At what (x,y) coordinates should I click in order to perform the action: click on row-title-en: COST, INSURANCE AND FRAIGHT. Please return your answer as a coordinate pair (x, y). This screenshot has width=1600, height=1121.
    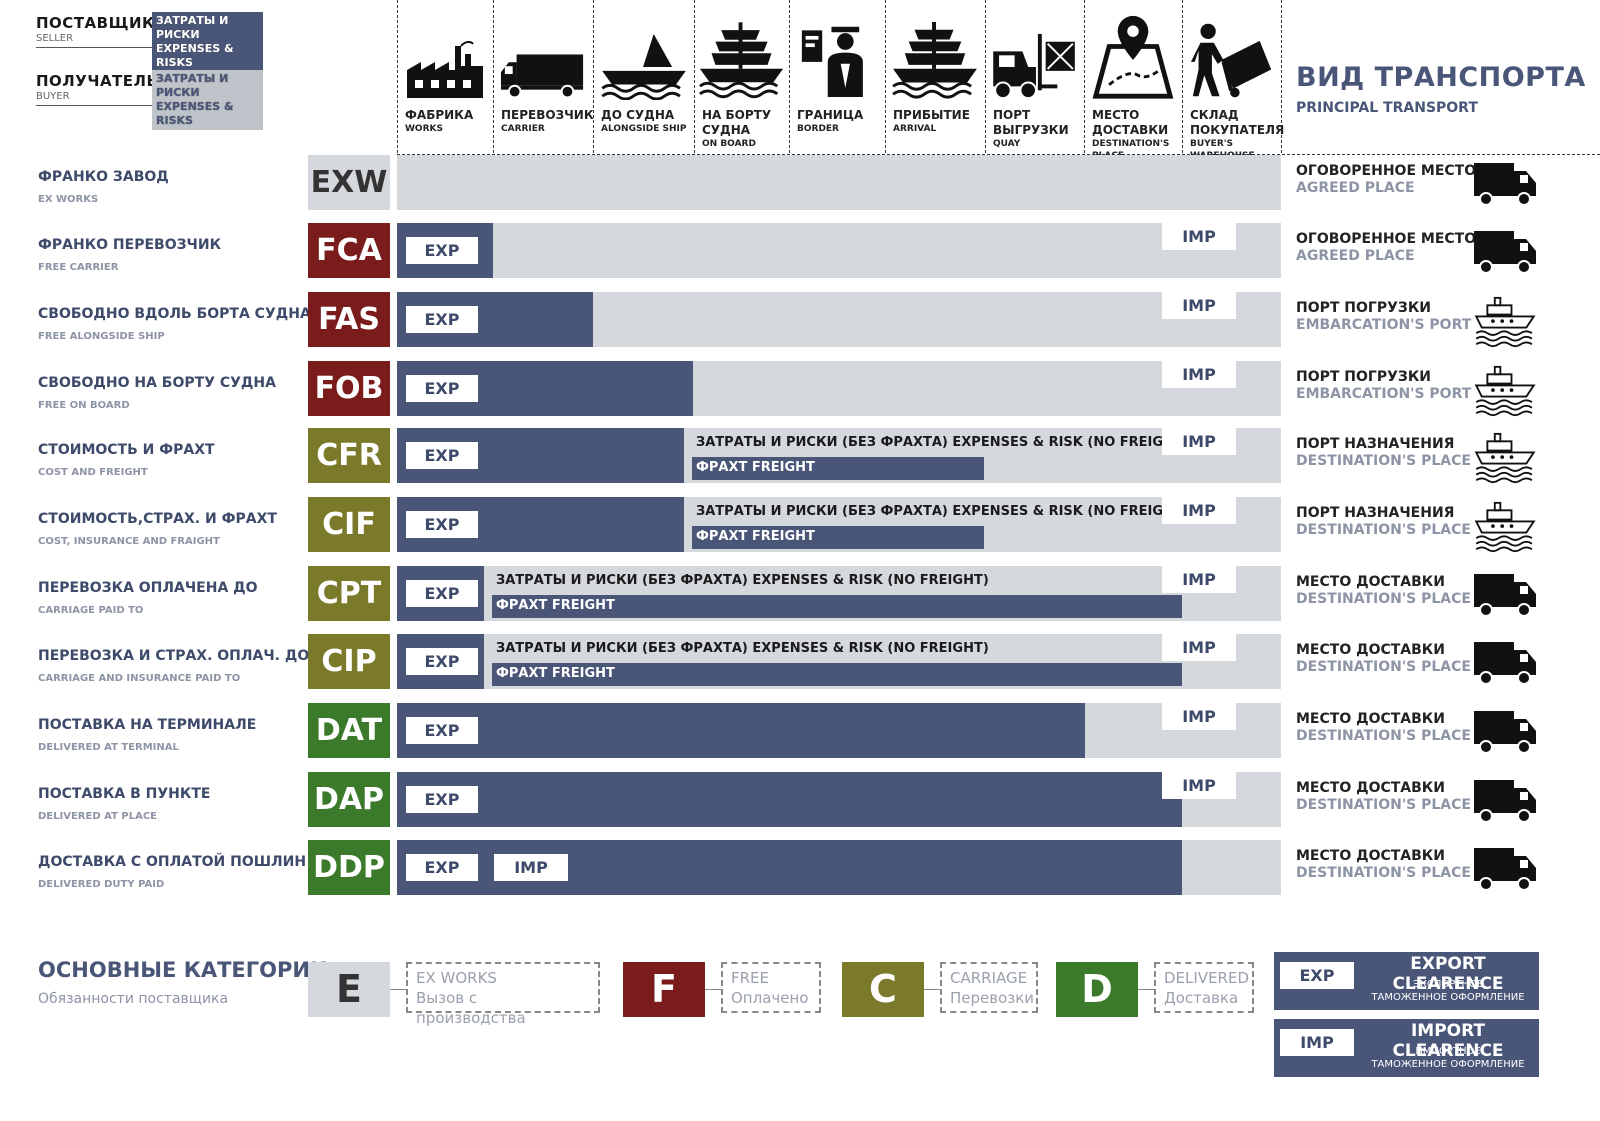
    Looking at the image, I should click on (129, 541).